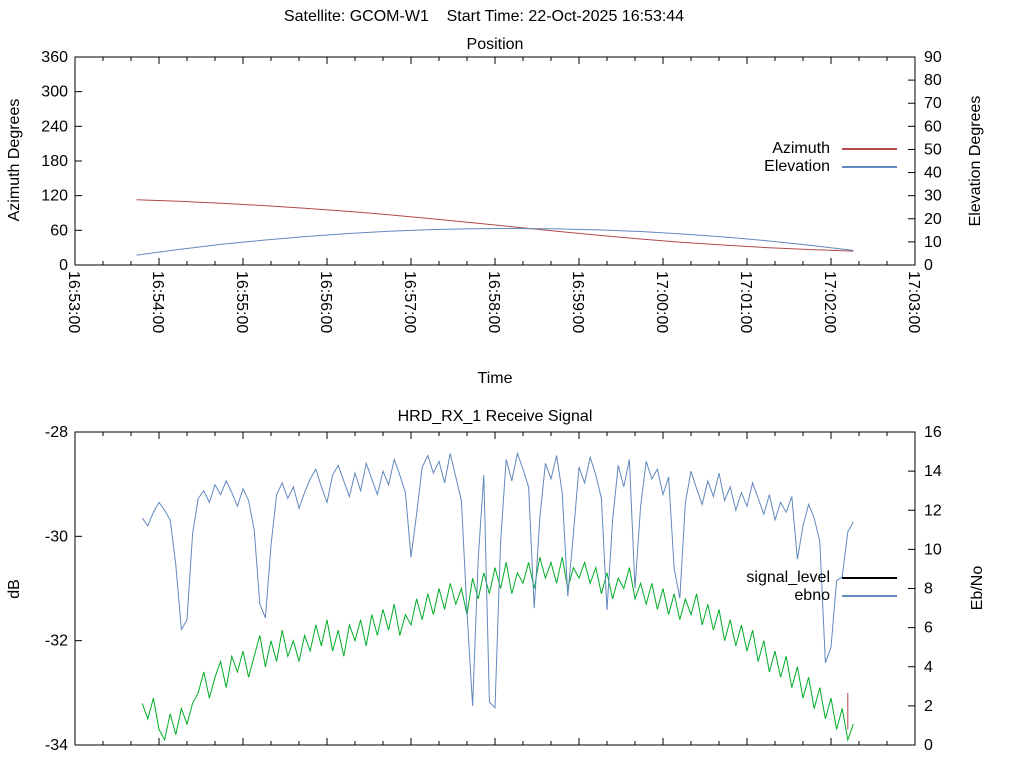 The width and height of the screenshot is (1024, 768). Describe the element at coordinates (869, 596) in the screenshot. I see `legend-line-ebno` at that location.